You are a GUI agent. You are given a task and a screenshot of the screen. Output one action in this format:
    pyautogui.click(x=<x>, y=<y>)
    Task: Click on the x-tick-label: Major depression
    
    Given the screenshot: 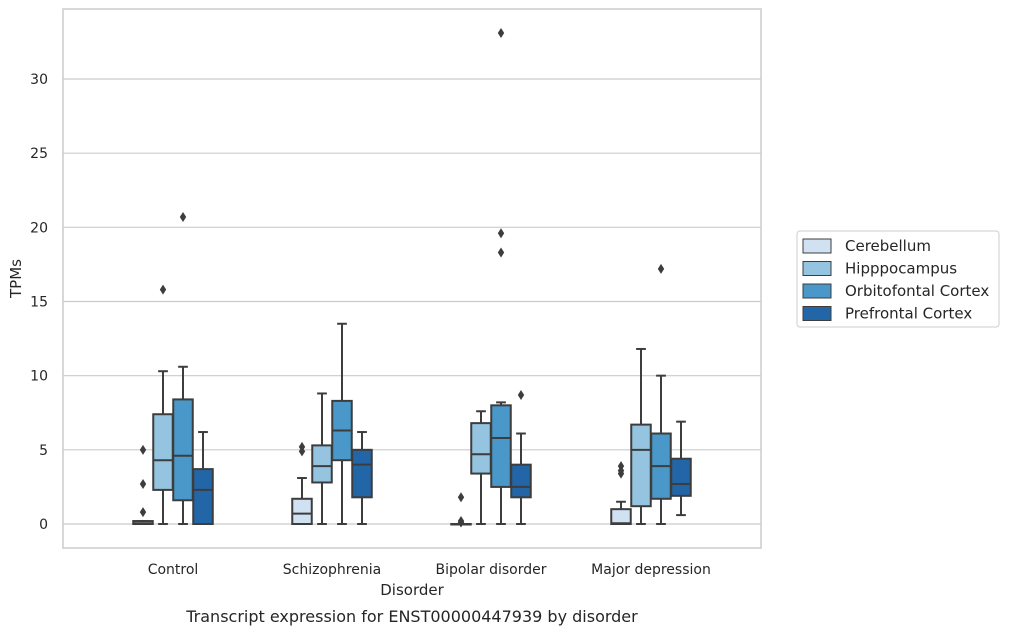 What is the action you would take?
    pyautogui.click(x=651, y=570)
    